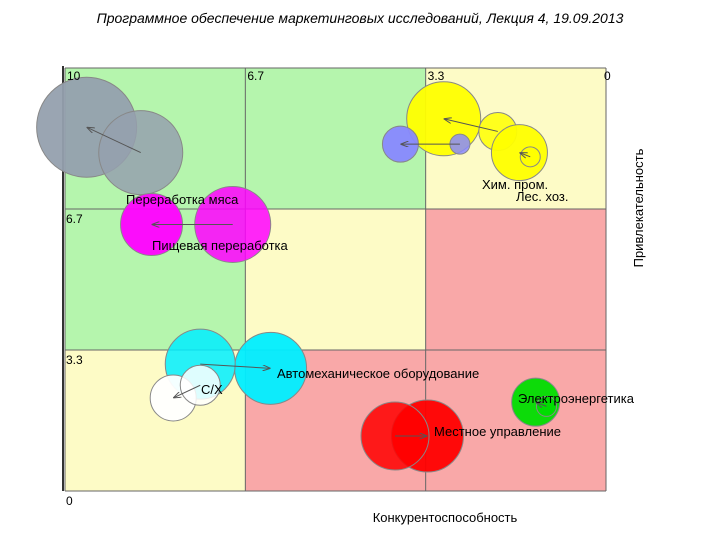 The image size is (720, 540). What do you see at coordinates (335, 279) in the screenshot?
I see `zone-yellow` at bounding box center [335, 279].